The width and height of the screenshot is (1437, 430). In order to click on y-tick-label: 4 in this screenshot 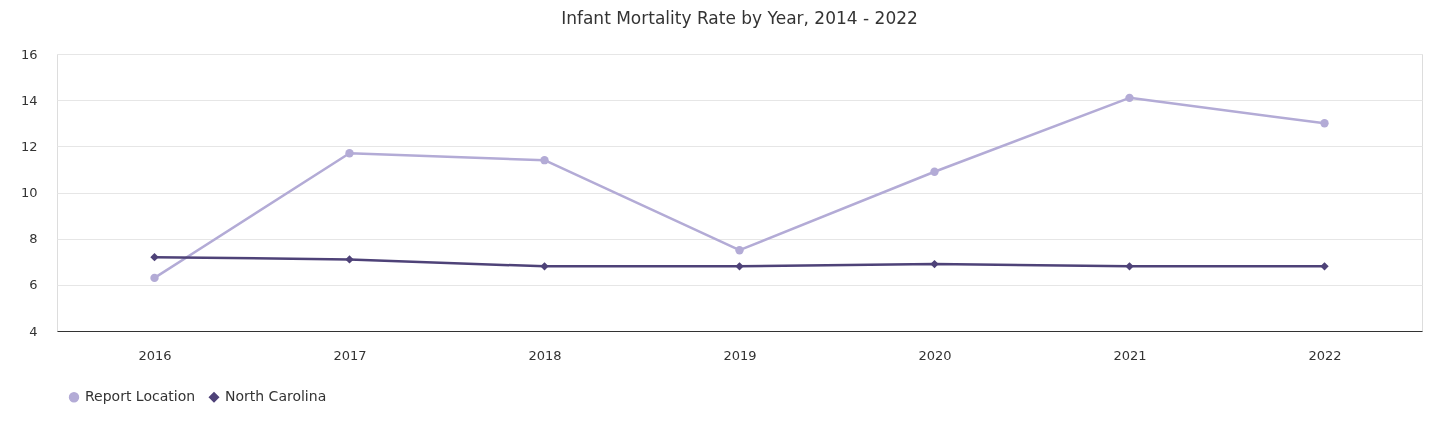, I will do `click(33, 331)`.